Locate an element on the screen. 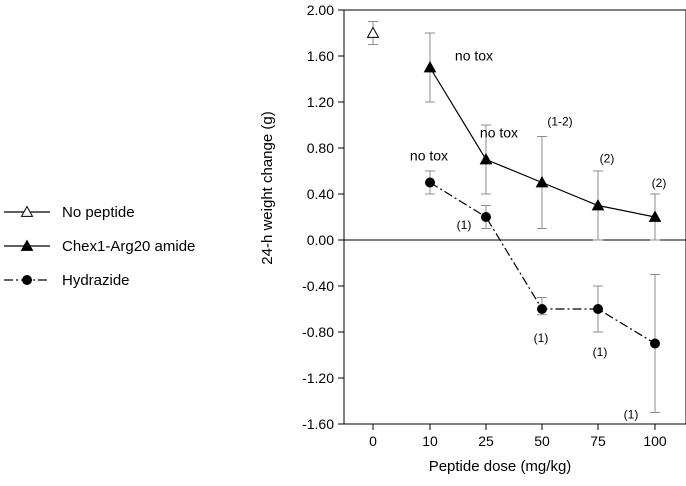  y-tick-label: 2.00 is located at coordinates (320, 10).